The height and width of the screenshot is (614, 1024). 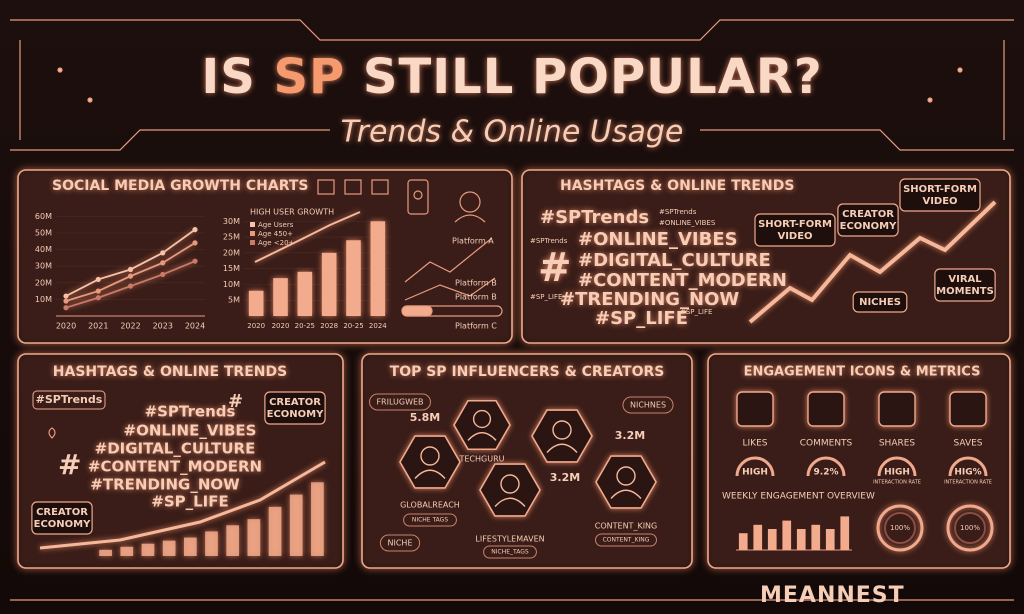 I want to click on y-tick-label: 20M, so click(x=43, y=282).